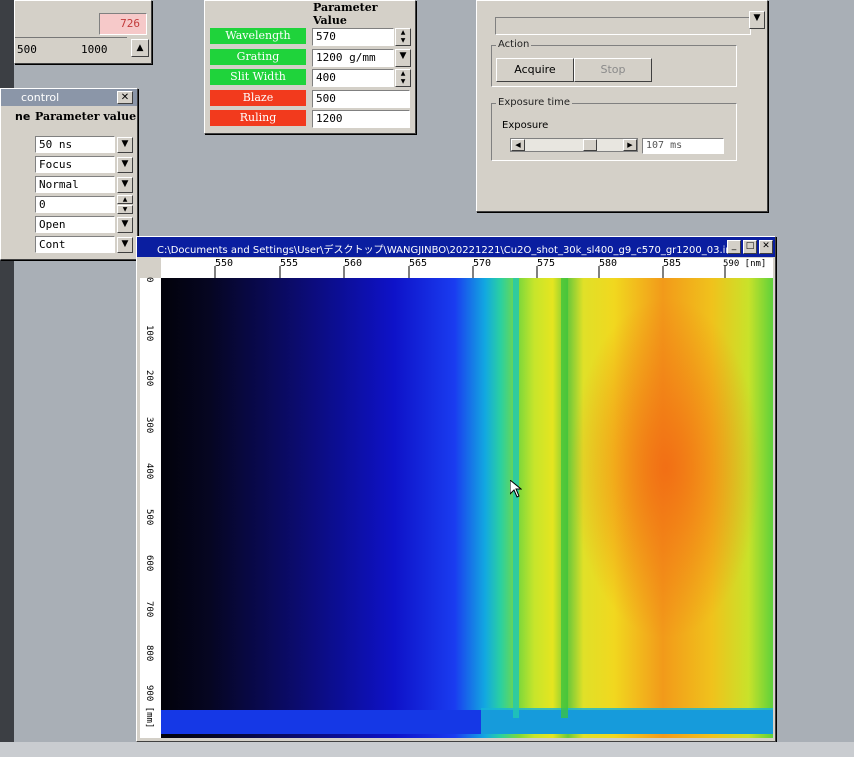 The image size is (854, 757). I want to click on y-tick-label: 600, so click(149, 563).